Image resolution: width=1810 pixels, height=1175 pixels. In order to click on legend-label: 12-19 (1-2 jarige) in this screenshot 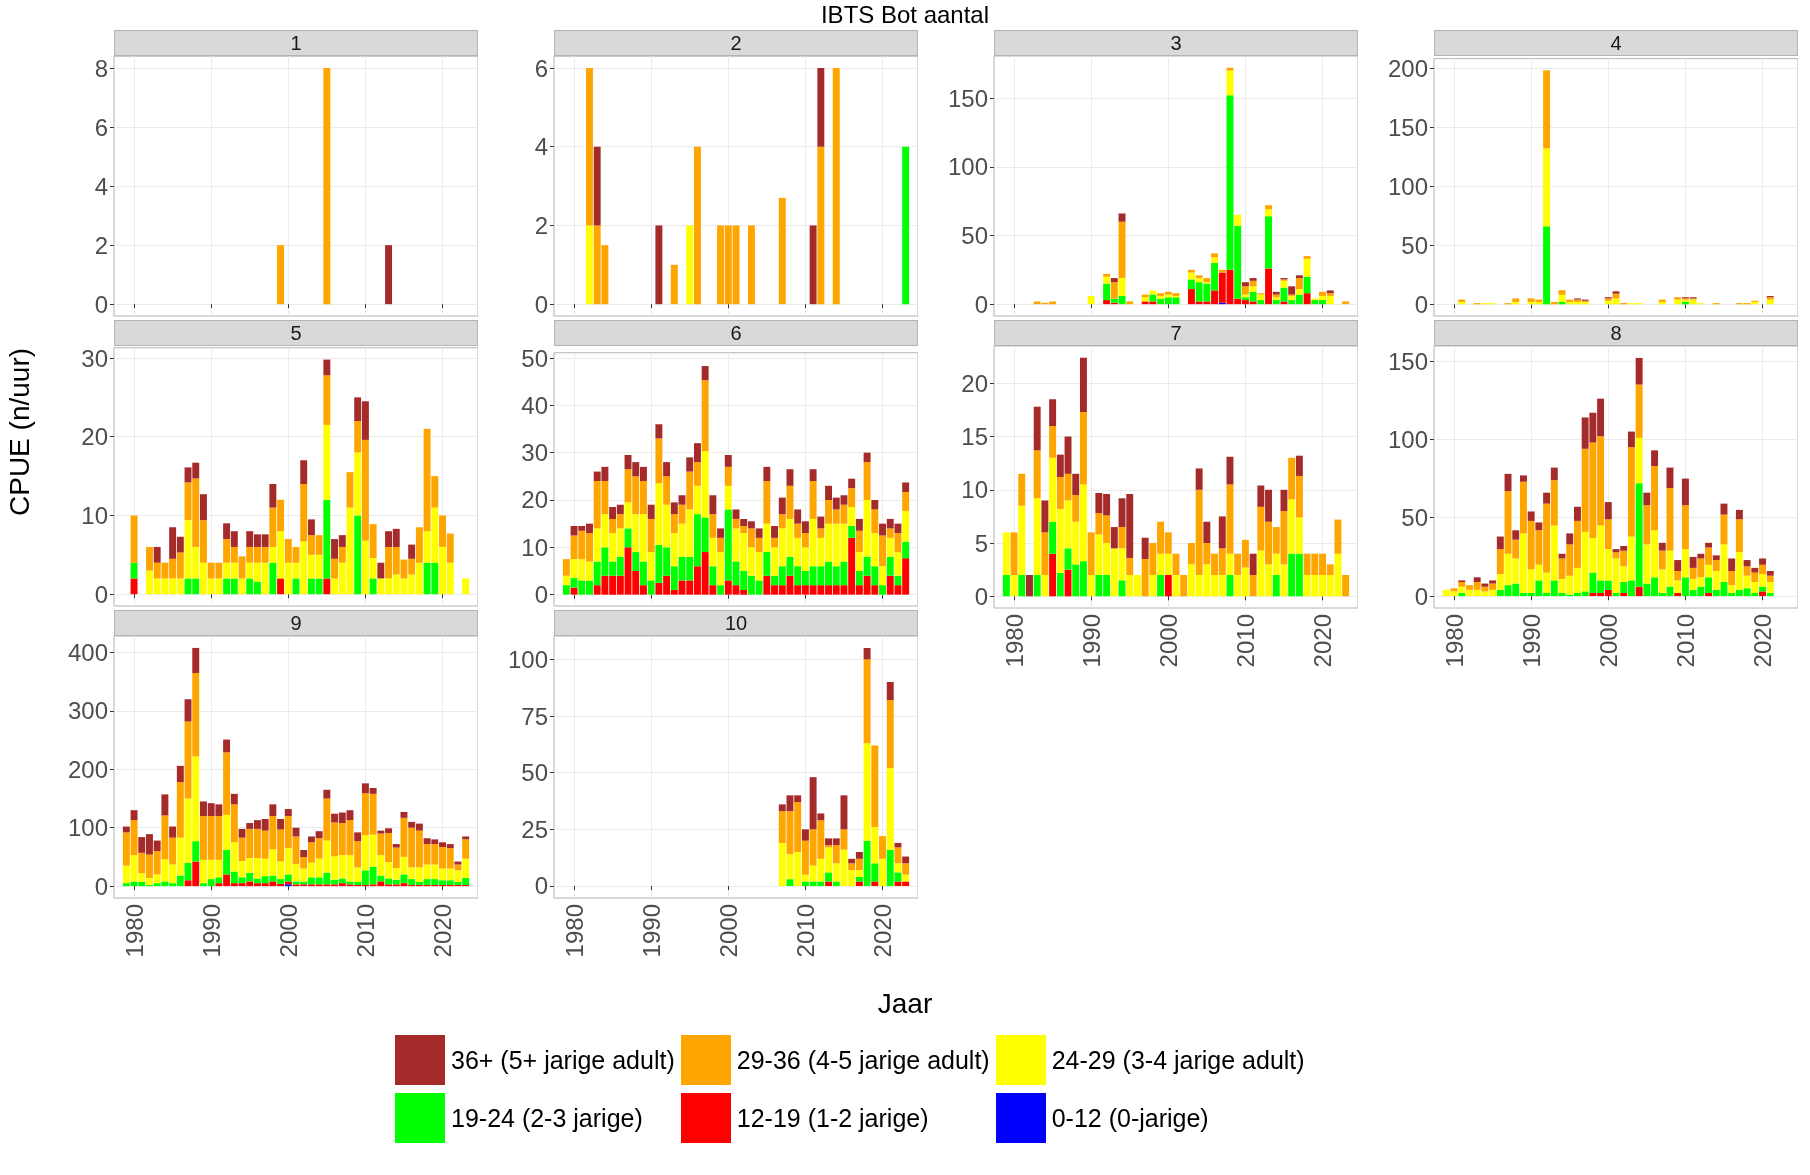, I will do `click(832, 1118)`.